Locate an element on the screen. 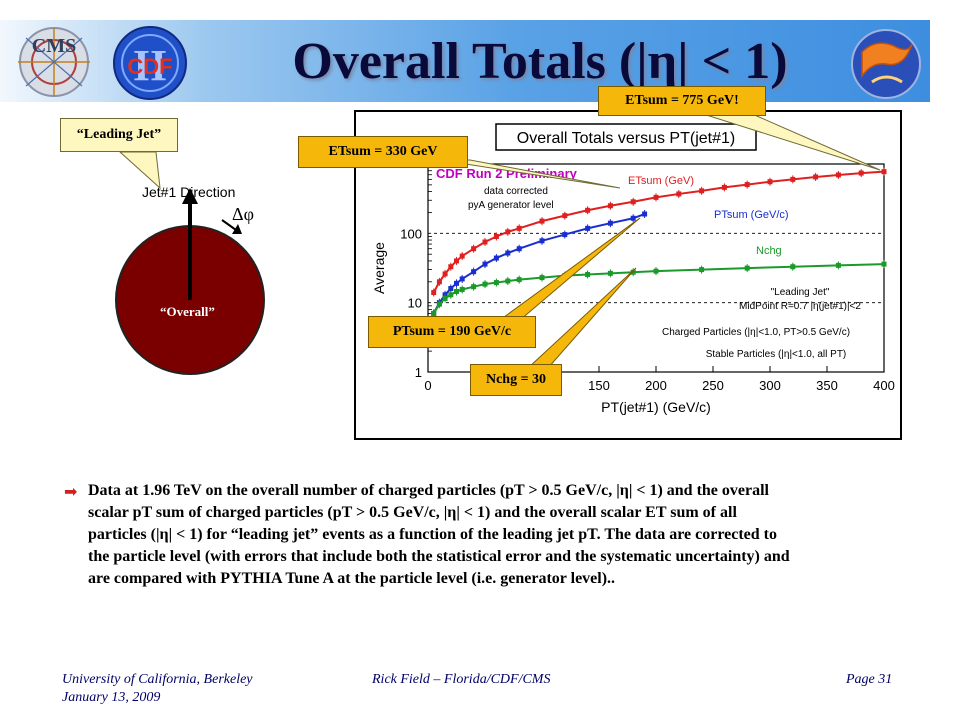 The image size is (960, 720). cms-logo: CMS is located at coordinates (54, 62).